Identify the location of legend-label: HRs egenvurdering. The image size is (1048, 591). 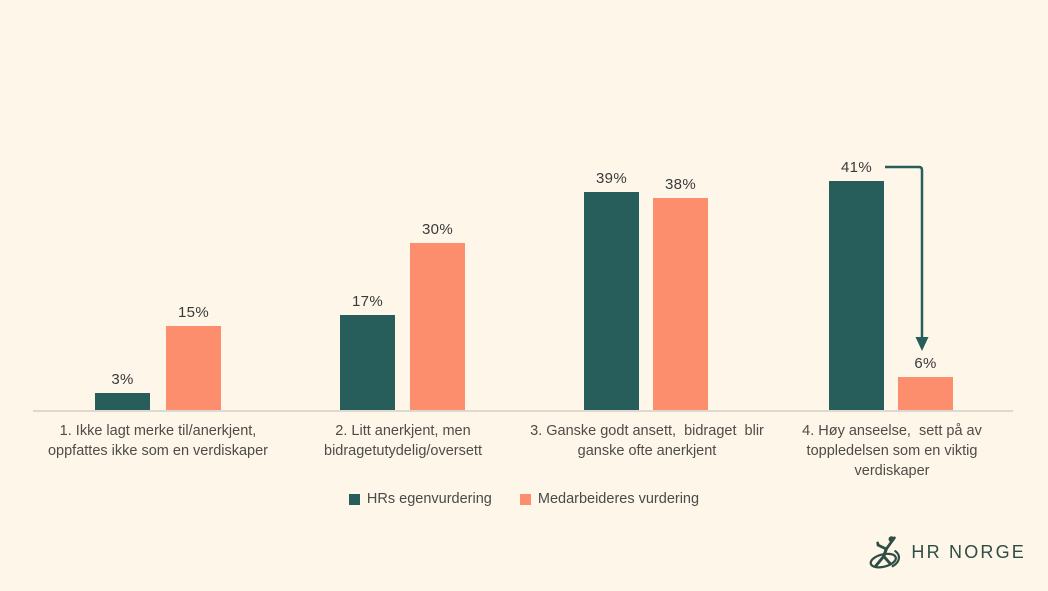
(429, 499).